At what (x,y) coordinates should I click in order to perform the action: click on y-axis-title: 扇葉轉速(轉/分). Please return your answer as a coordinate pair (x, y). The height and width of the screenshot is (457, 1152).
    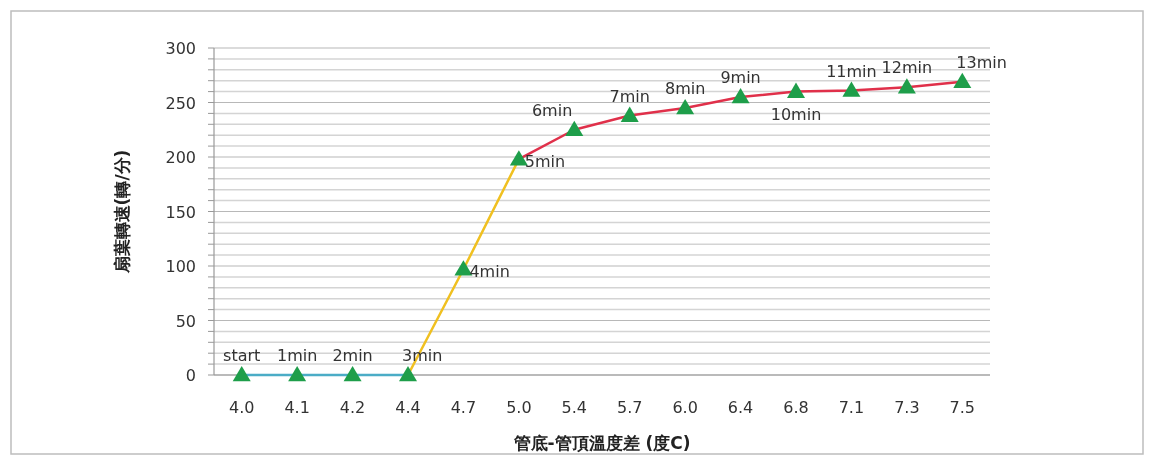
    Looking at the image, I should click on (122, 212).